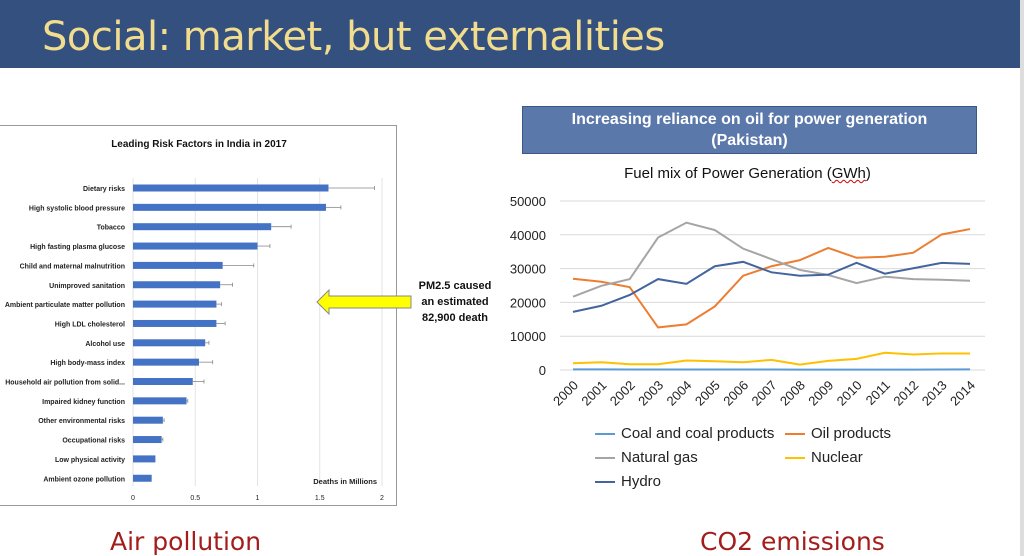  I want to click on category-label: Low physical activity, so click(90, 460).